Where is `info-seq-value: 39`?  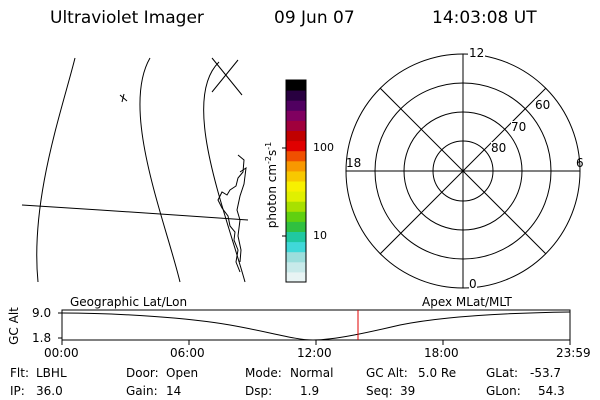 info-seq-value: 39 is located at coordinates (408, 391).